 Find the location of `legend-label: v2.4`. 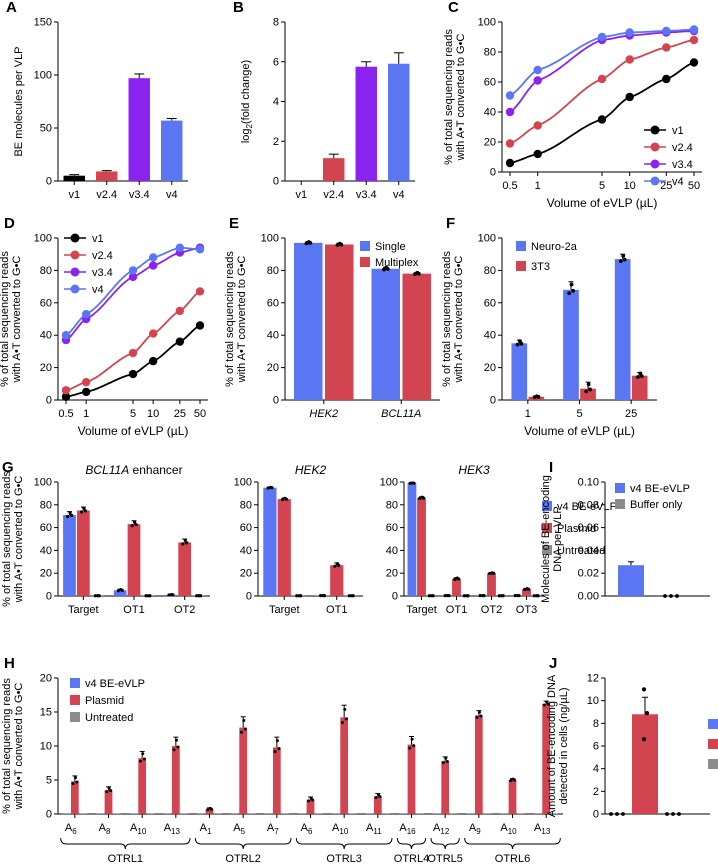

legend-label: v2.4 is located at coordinates (102, 256).